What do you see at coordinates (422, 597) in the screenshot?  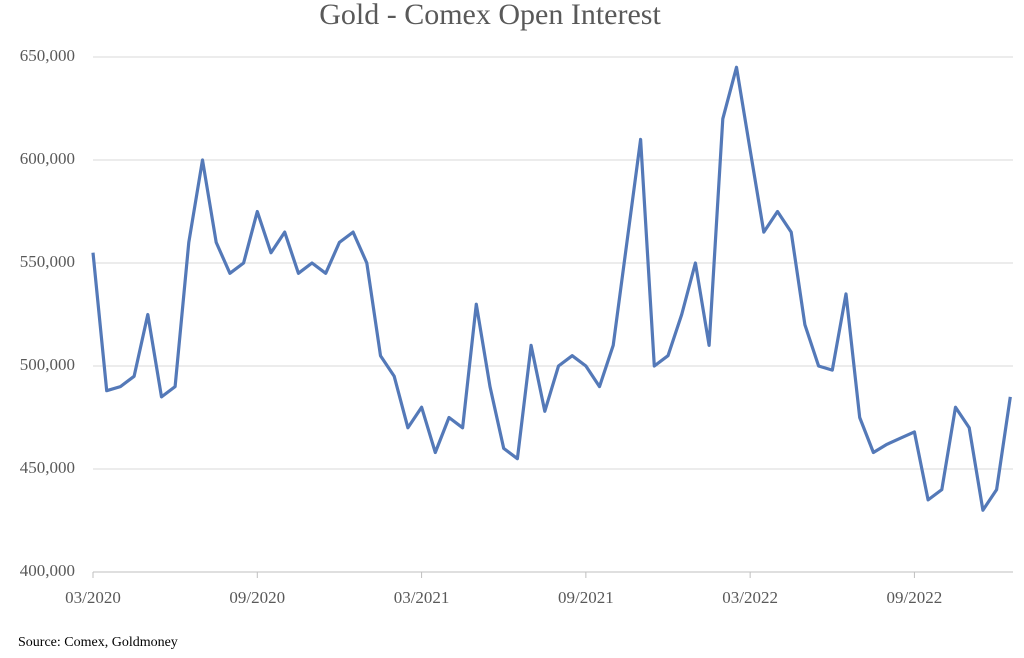 I see `x-tick-label: 03/2021` at bounding box center [422, 597].